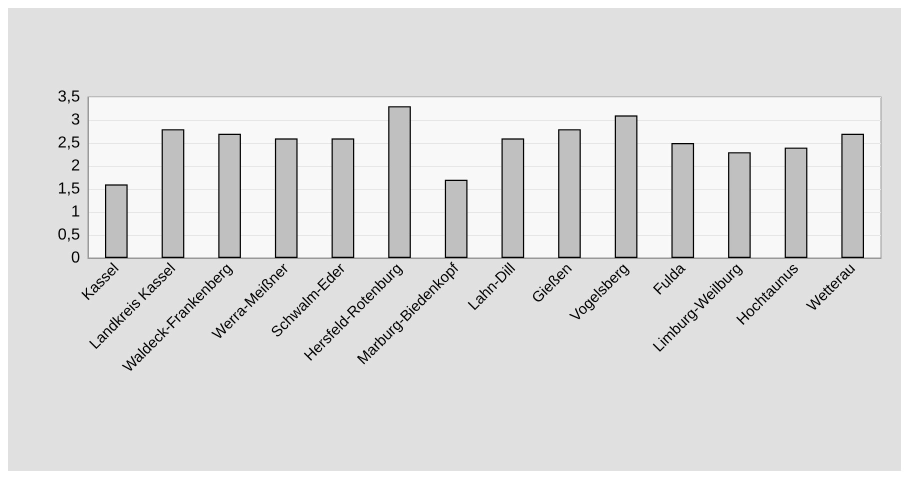  Describe the element at coordinates (75, 120) in the screenshot. I see `y-tick-label: 3` at that location.